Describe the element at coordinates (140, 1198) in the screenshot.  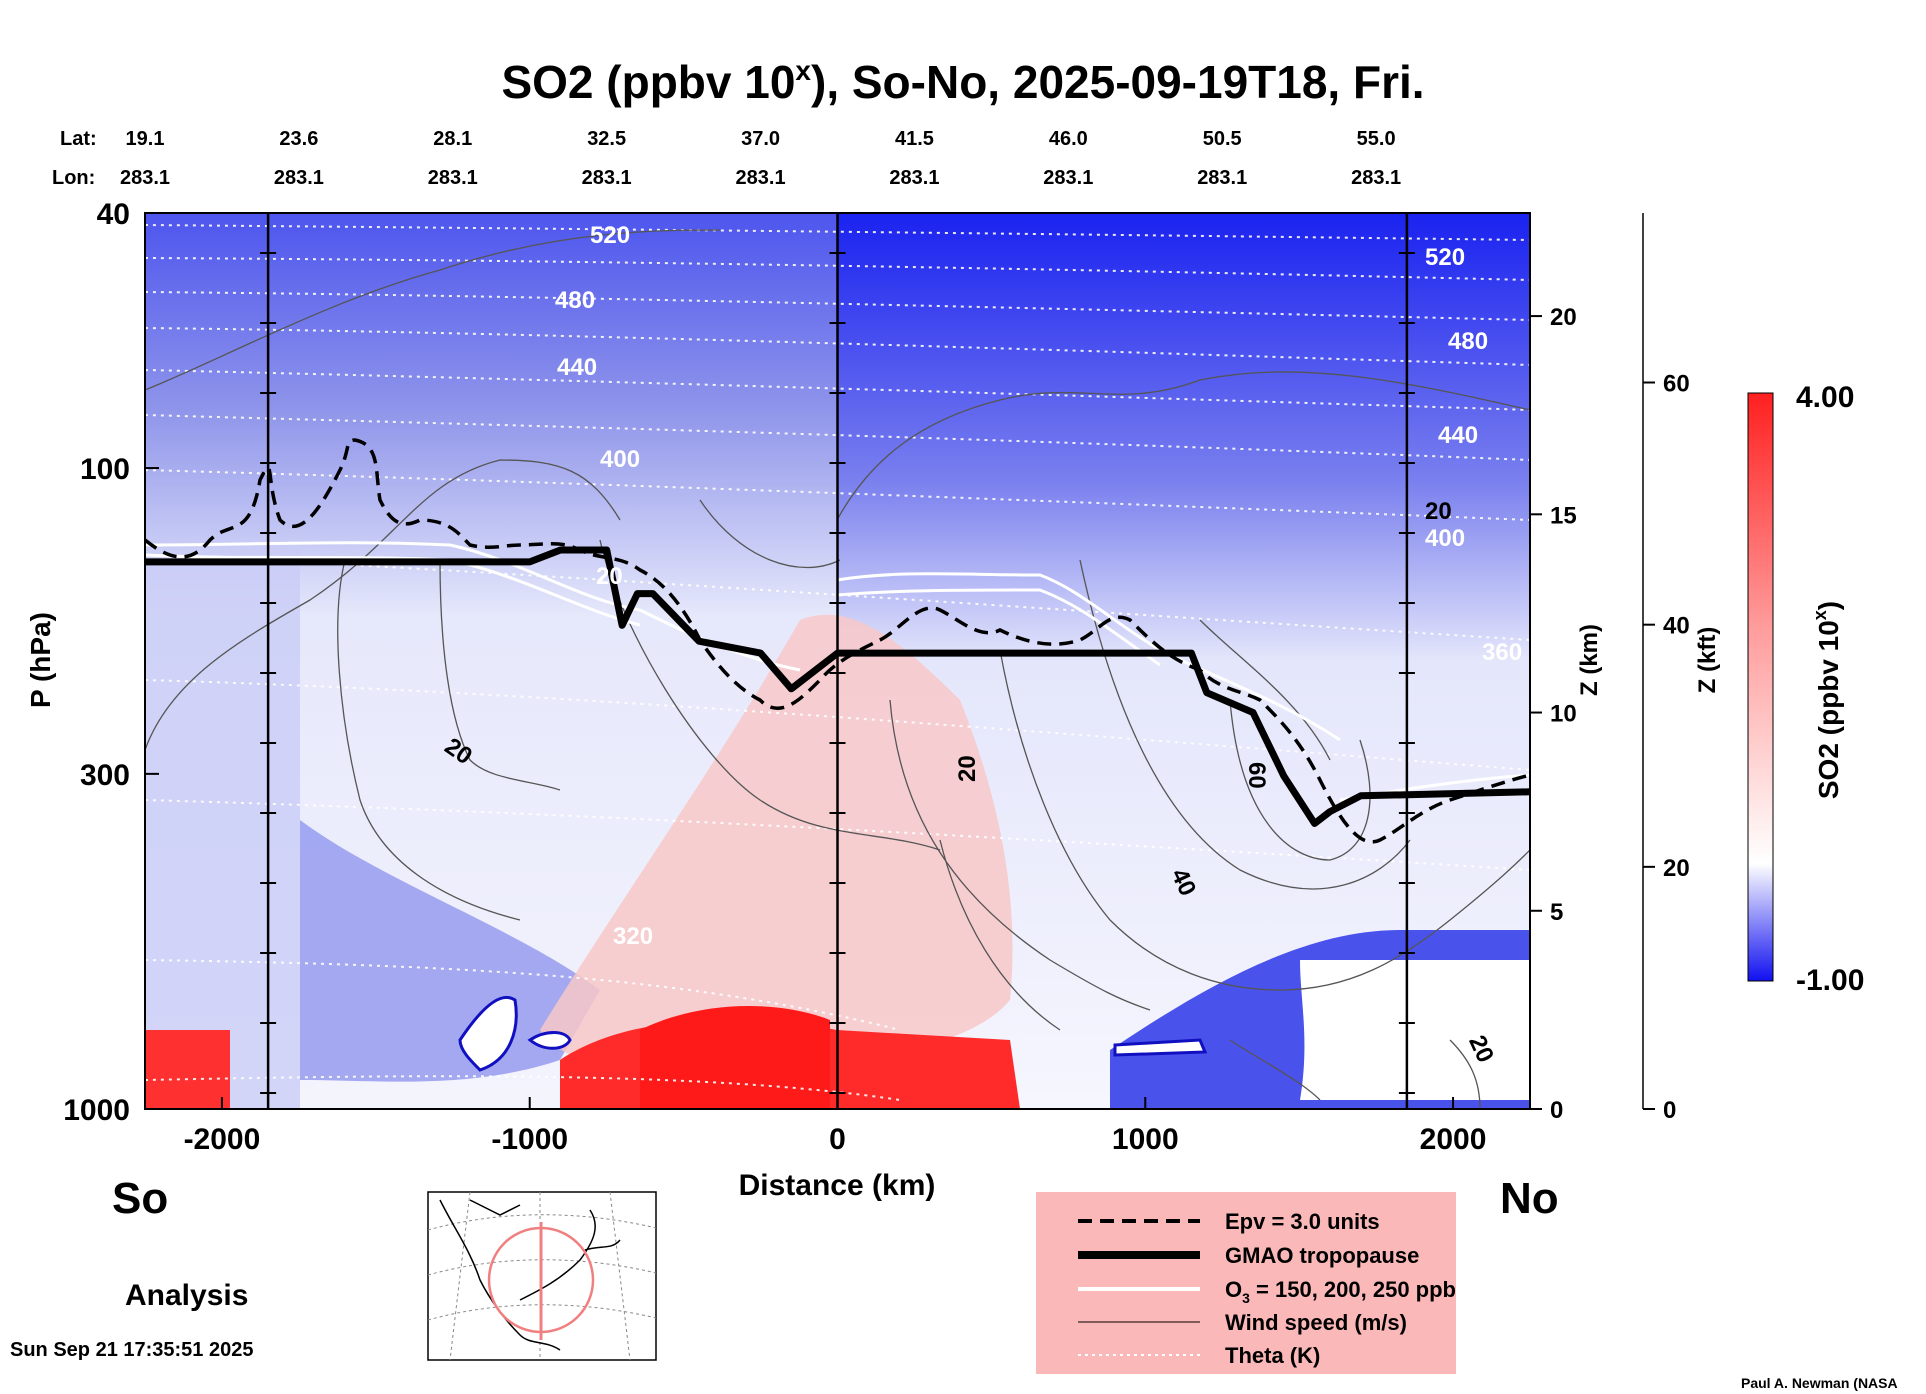
I see `south-label: So` at that location.